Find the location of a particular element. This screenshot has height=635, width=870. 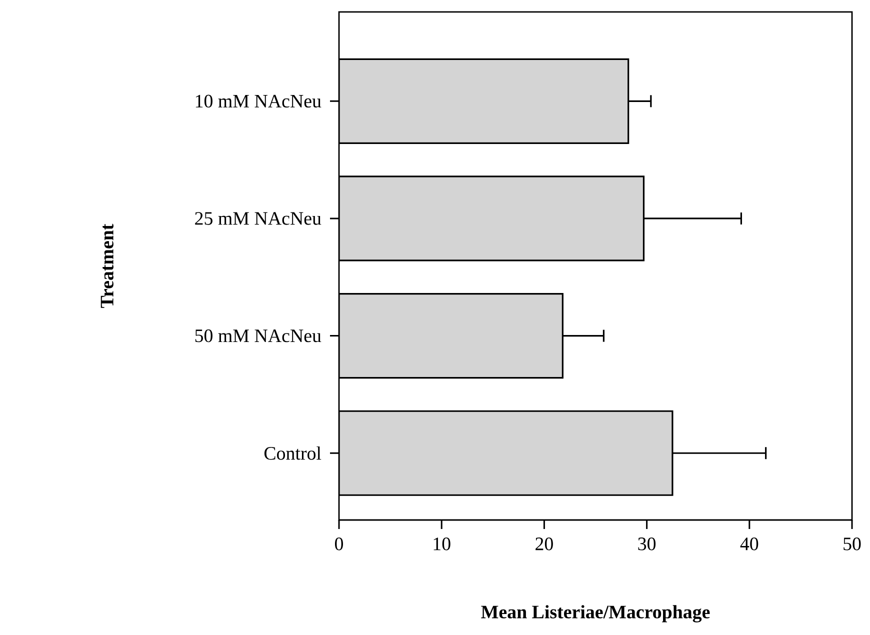

y-tick-label: Control is located at coordinates (293, 453).